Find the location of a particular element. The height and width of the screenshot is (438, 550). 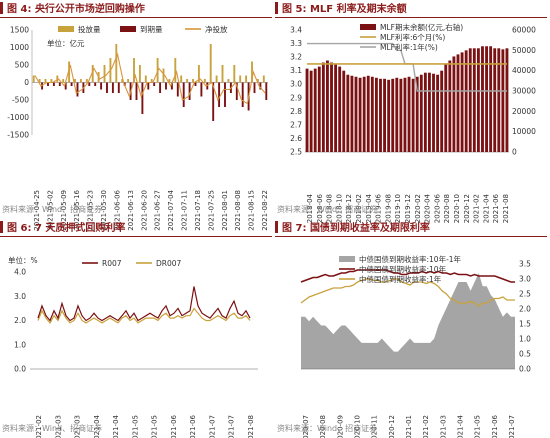

y-tick-label-right: 50000 is located at coordinates (524, 50).